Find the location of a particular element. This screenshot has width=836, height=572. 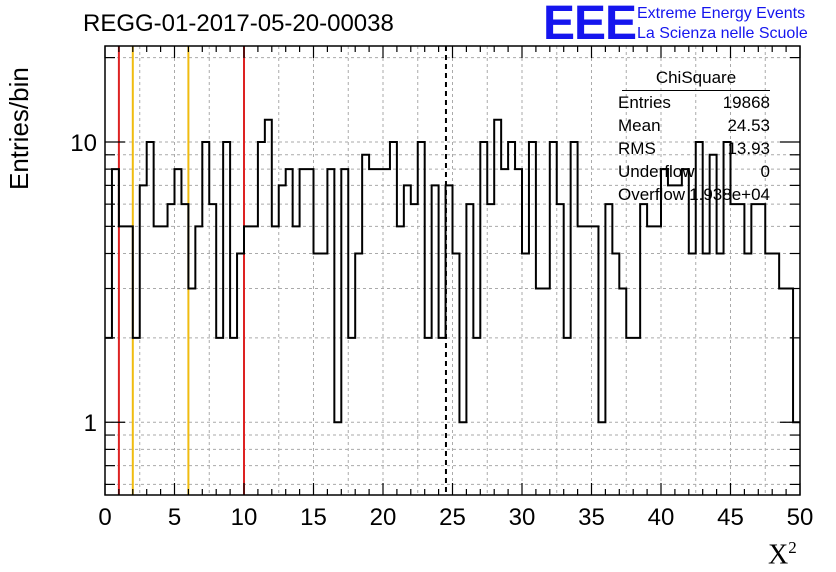

x-tick-label: 0 is located at coordinates (104, 517).